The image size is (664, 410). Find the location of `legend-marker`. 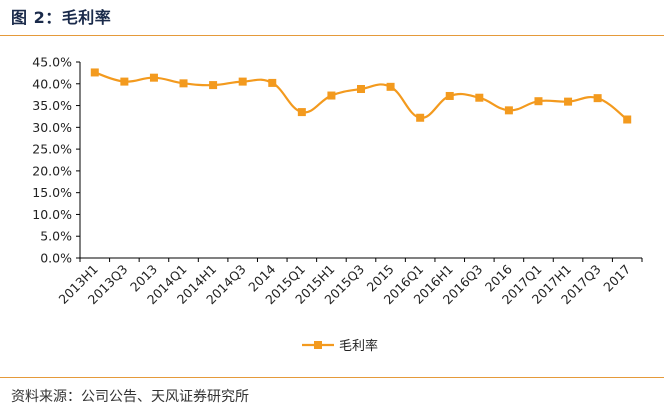

legend-marker is located at coordinates (318, 345).